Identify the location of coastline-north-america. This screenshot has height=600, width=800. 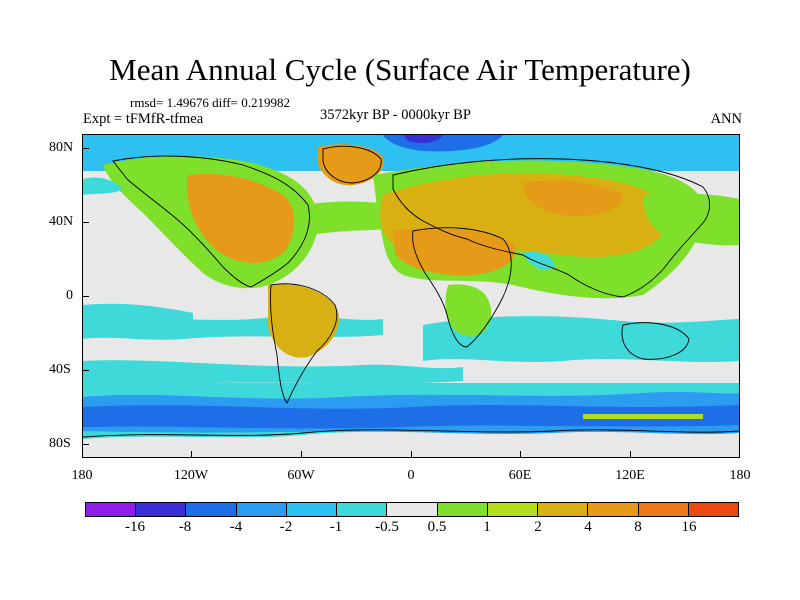
(211, 221).